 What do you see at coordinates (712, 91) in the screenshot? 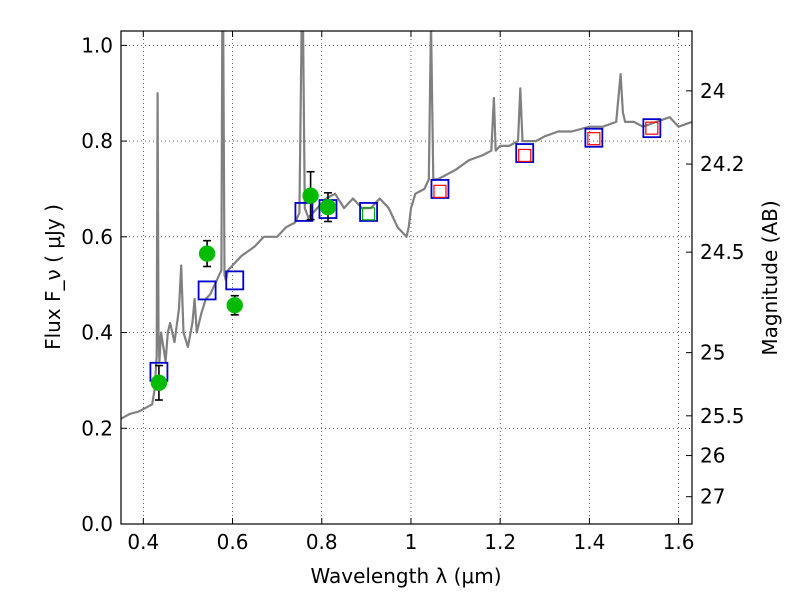
I see `right-tick-label: 24` at bounding box center [712, 91].